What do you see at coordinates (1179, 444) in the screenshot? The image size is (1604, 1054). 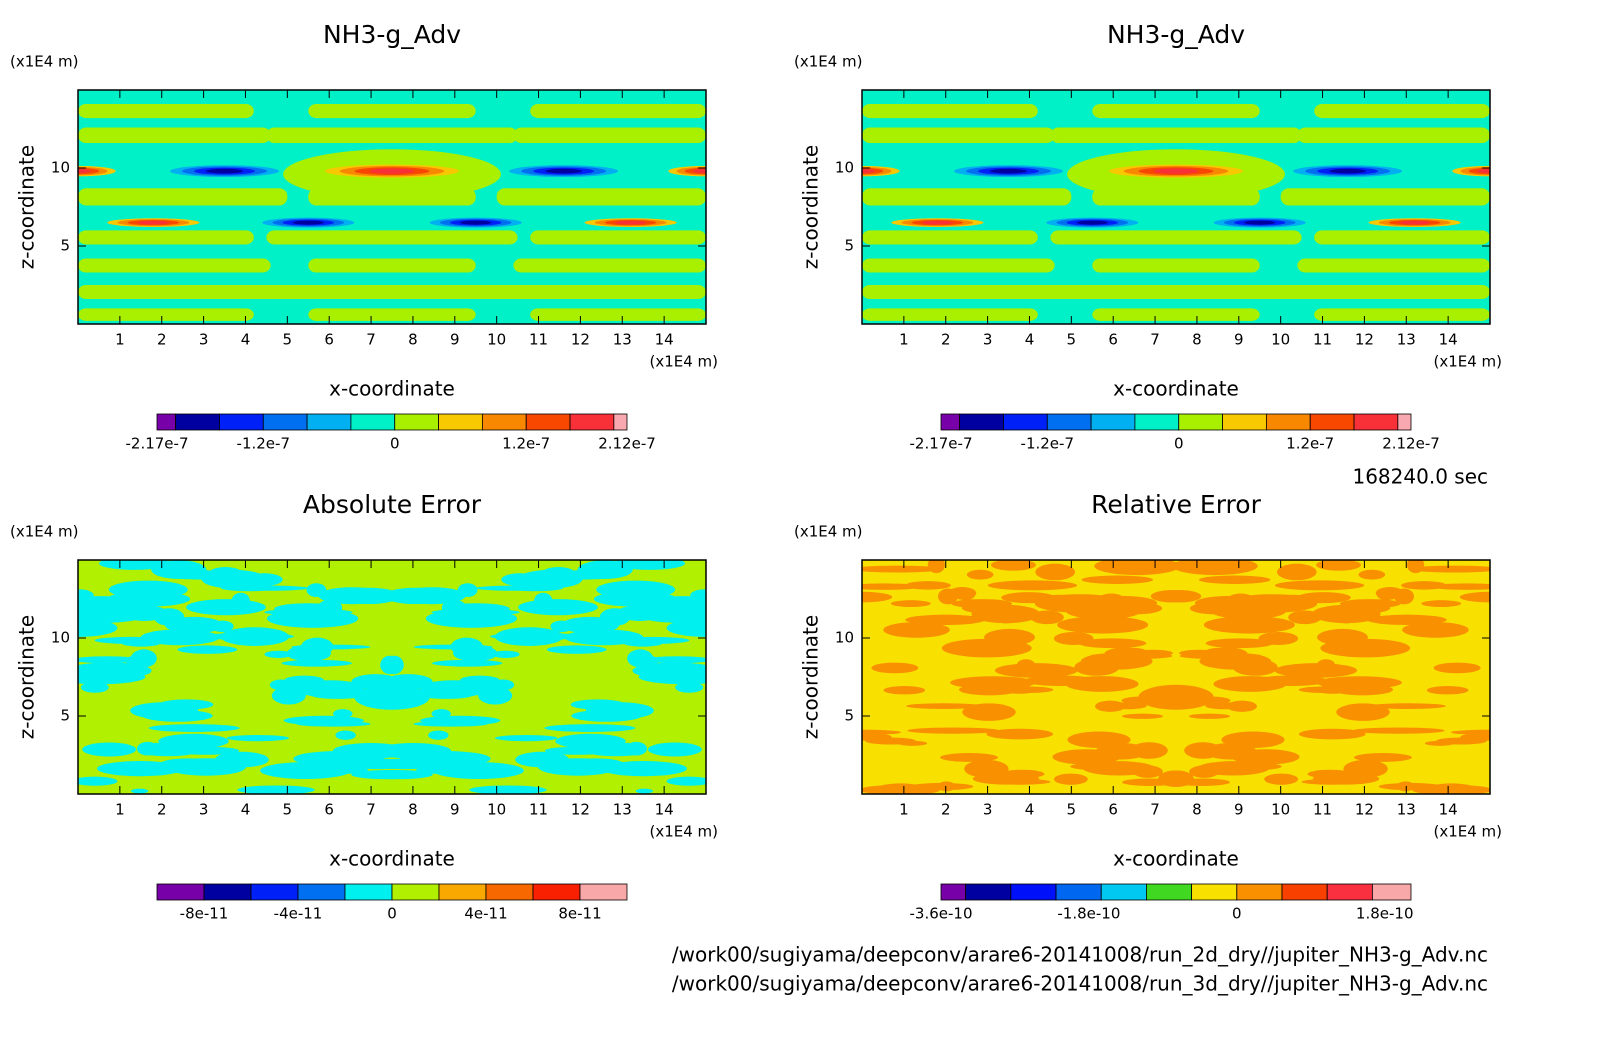 I see `colorbar-tick-label: 0` at bounding box center [1179, 444].